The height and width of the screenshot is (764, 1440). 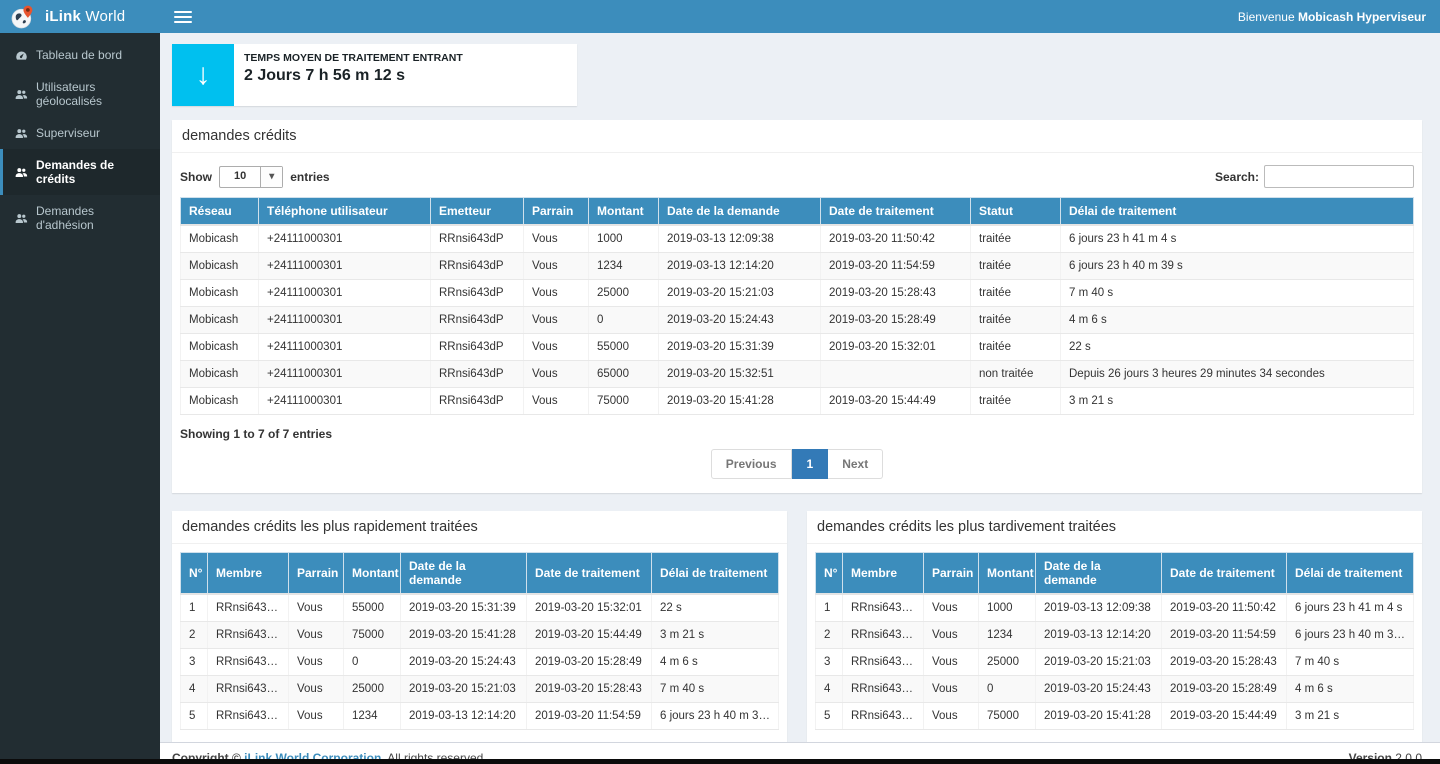 I want to click on sidebar-item-label: Tableau de bord, so click(x=79, y=55).